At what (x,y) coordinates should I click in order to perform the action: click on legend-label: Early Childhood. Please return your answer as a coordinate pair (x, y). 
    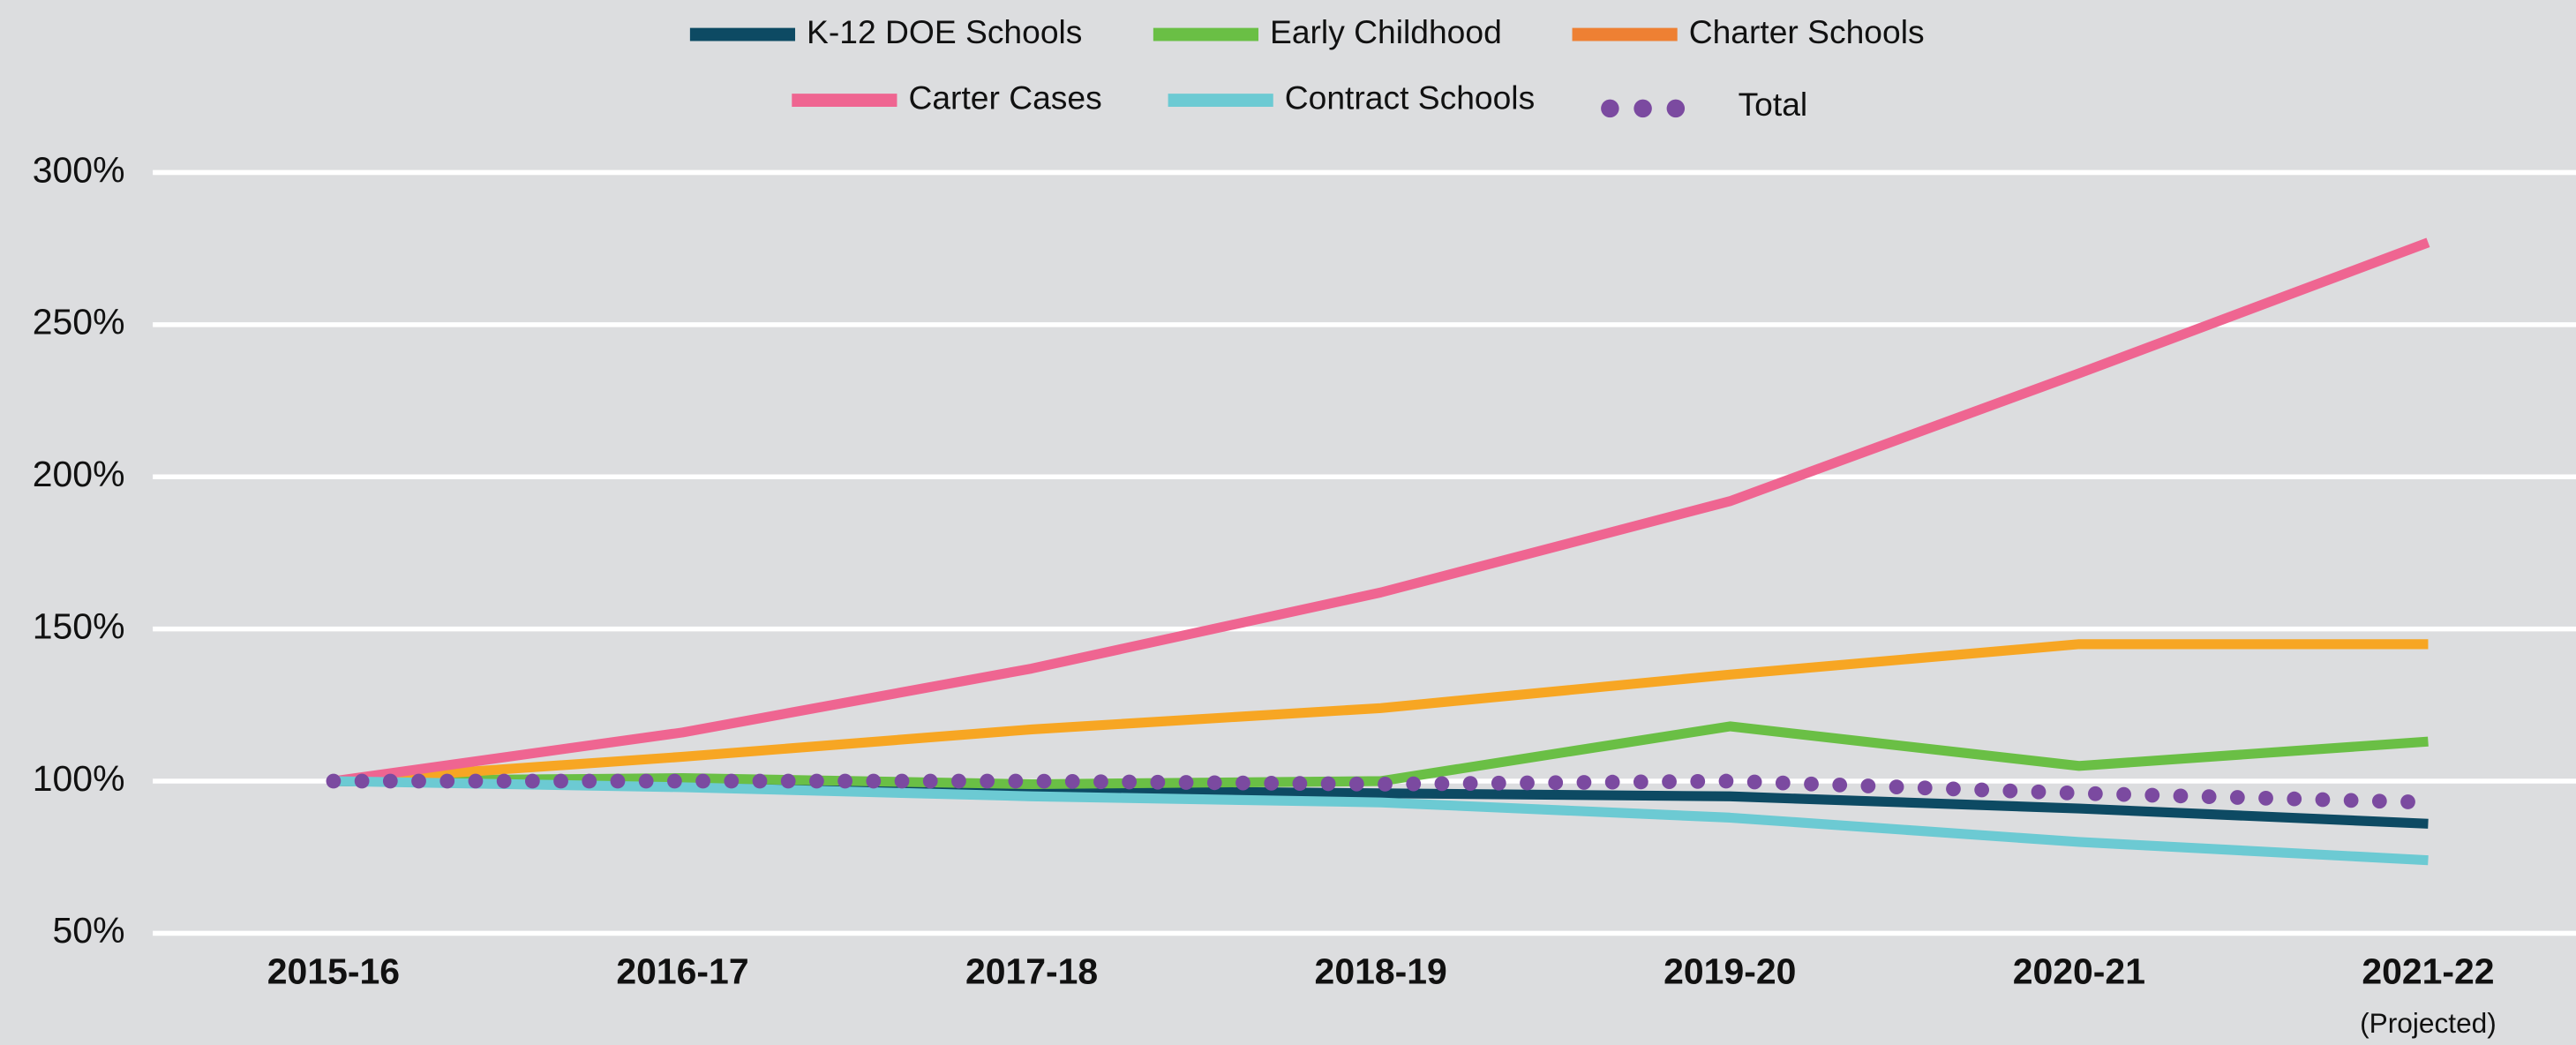
    Looking at the image, I should click on (1386, 31).